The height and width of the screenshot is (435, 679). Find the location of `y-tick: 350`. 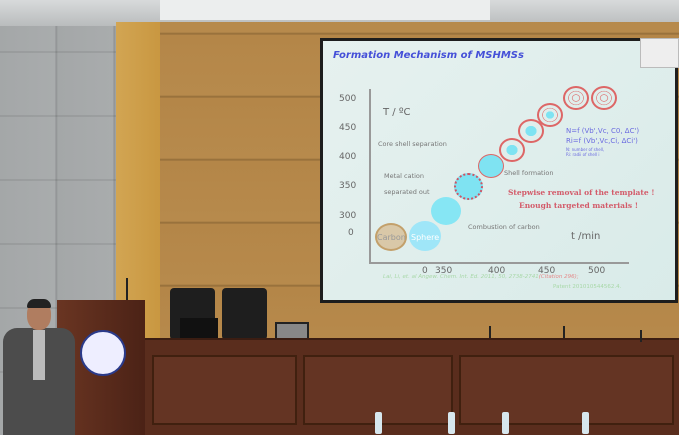

y-tick: 350 is located at coordinates (348, 186).